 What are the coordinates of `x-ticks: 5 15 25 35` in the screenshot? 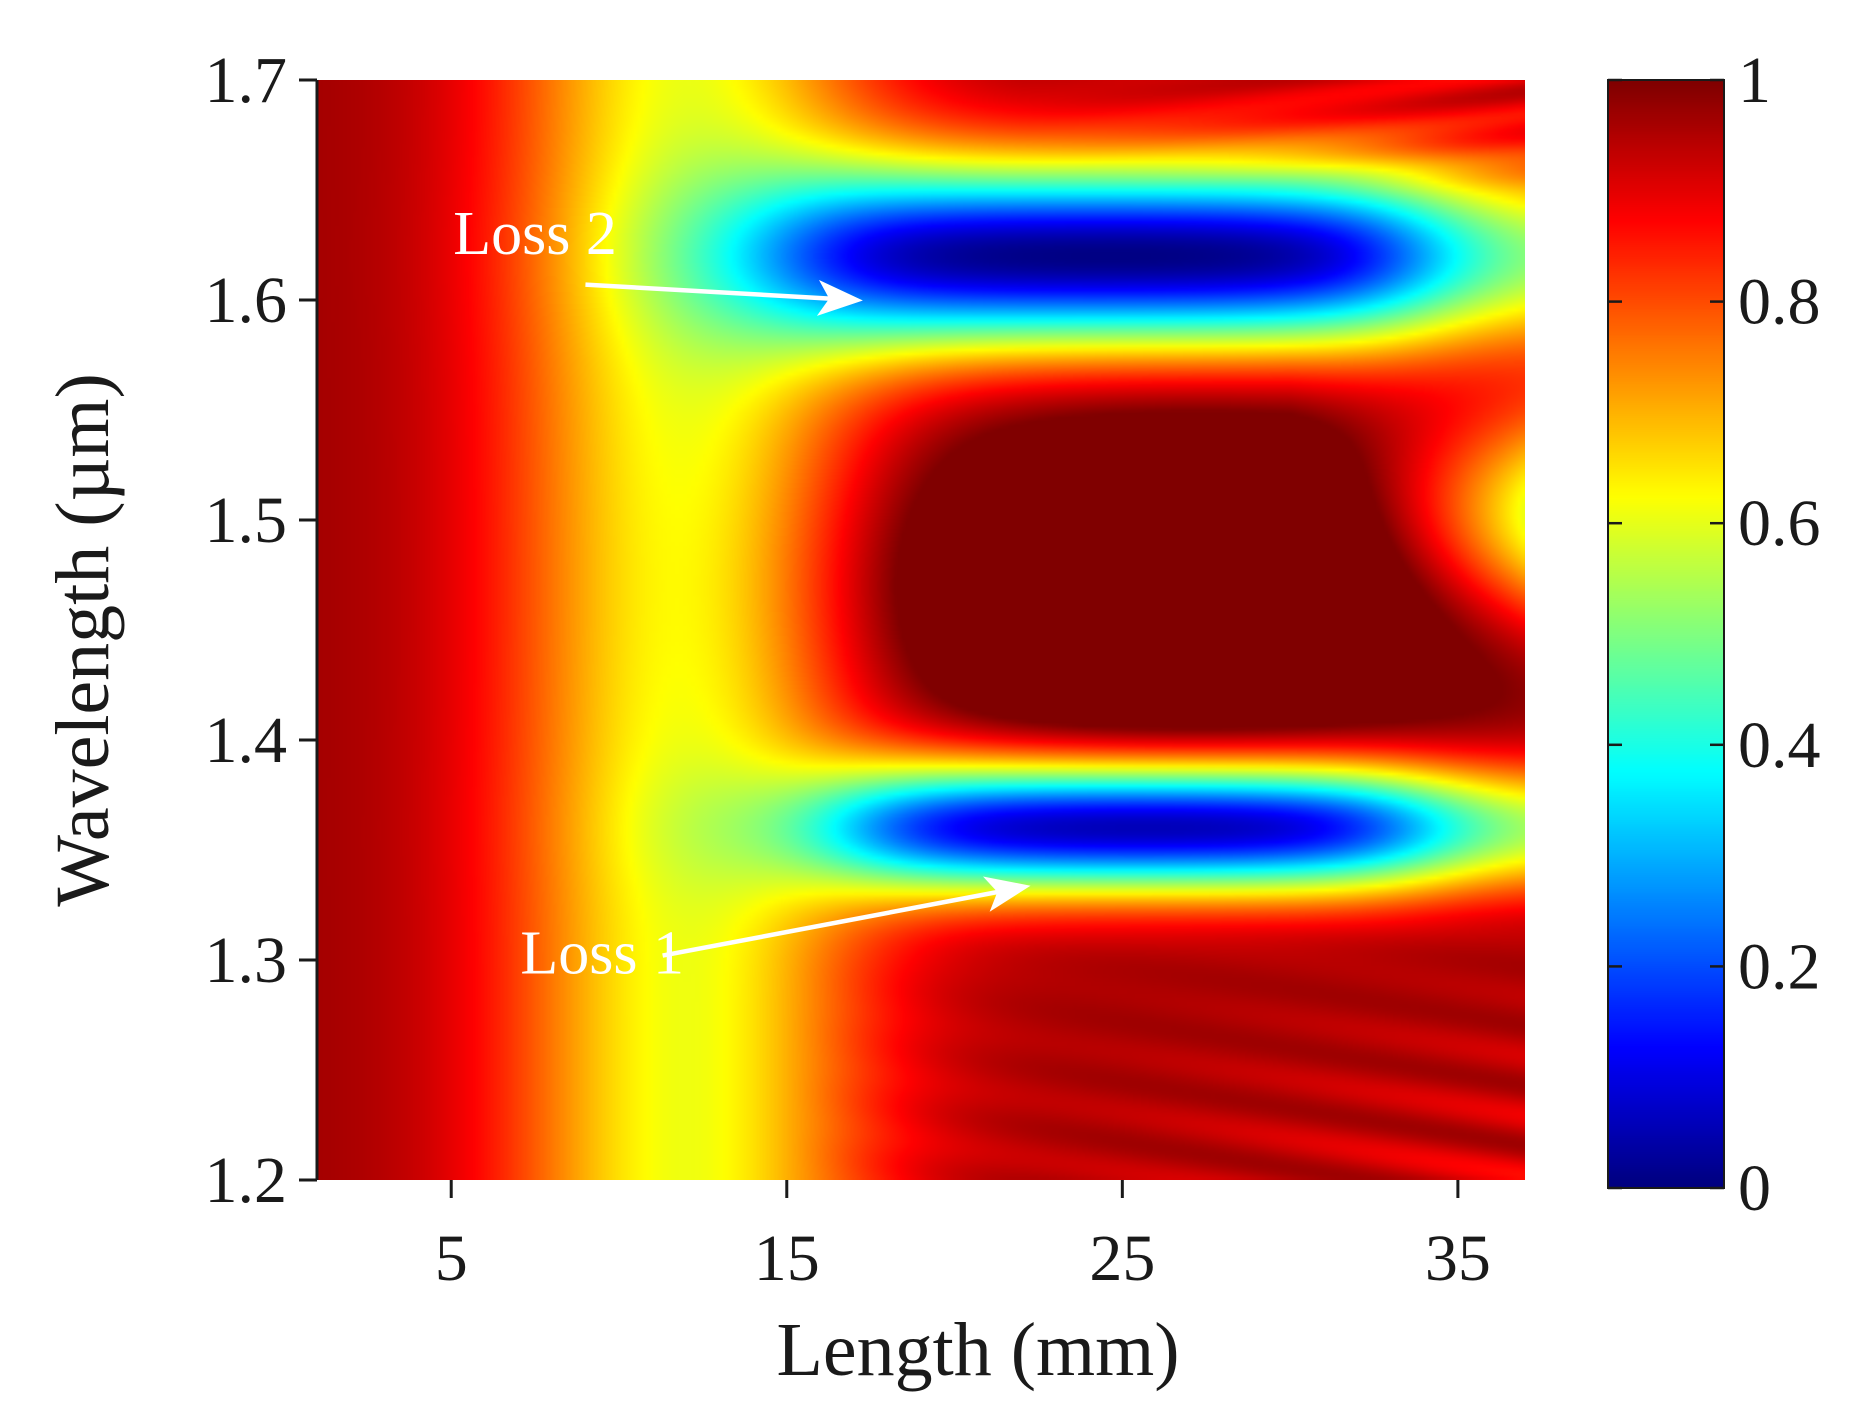 It's located at (963, 1237).